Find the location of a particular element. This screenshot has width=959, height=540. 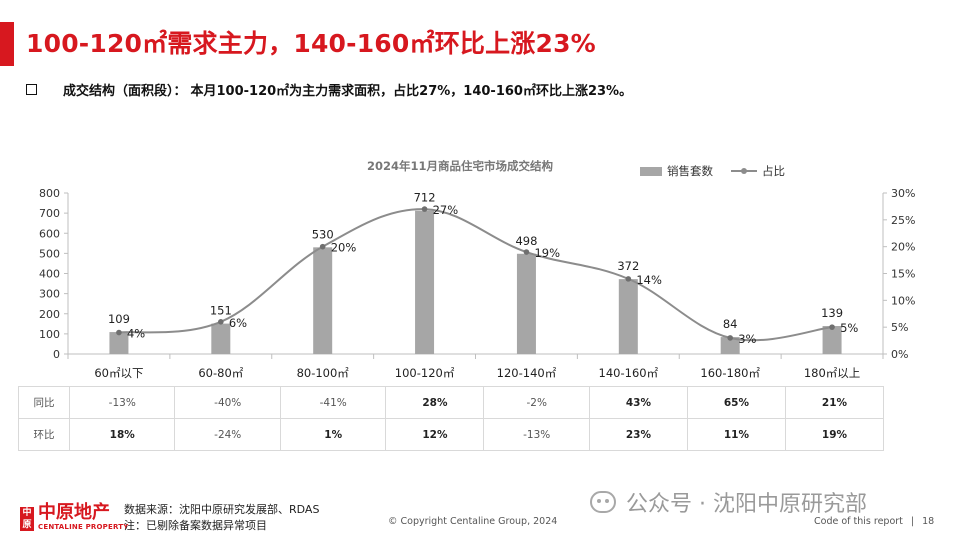

share-value-label: 14% is located at coordinates (649, 280).